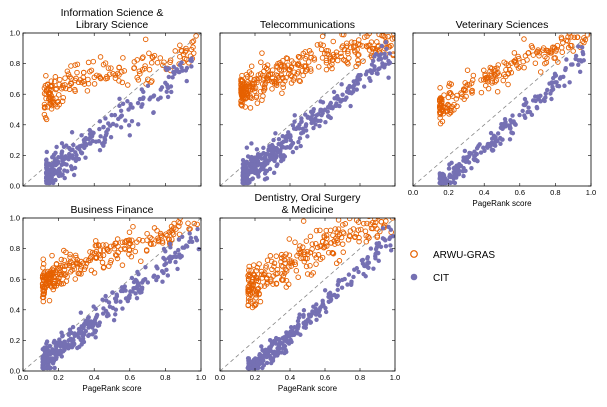  I want to click on legend-label-cit: CIT, so click(441, 278).